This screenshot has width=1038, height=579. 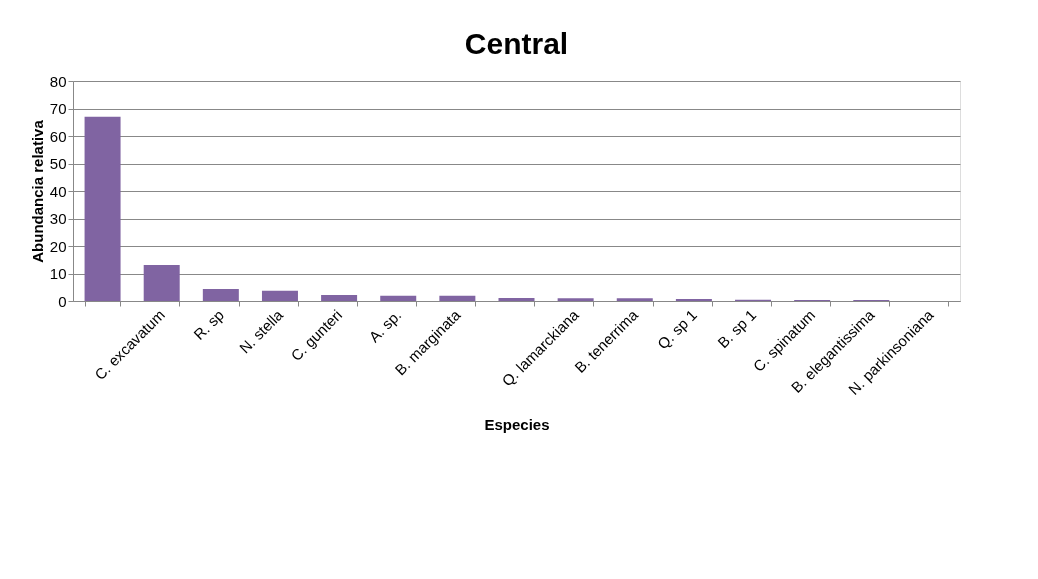 What do you see at coordinates (58, 108) in the screenshot?
I see `y-tick-label: 70` at bounding box center [58, 108].